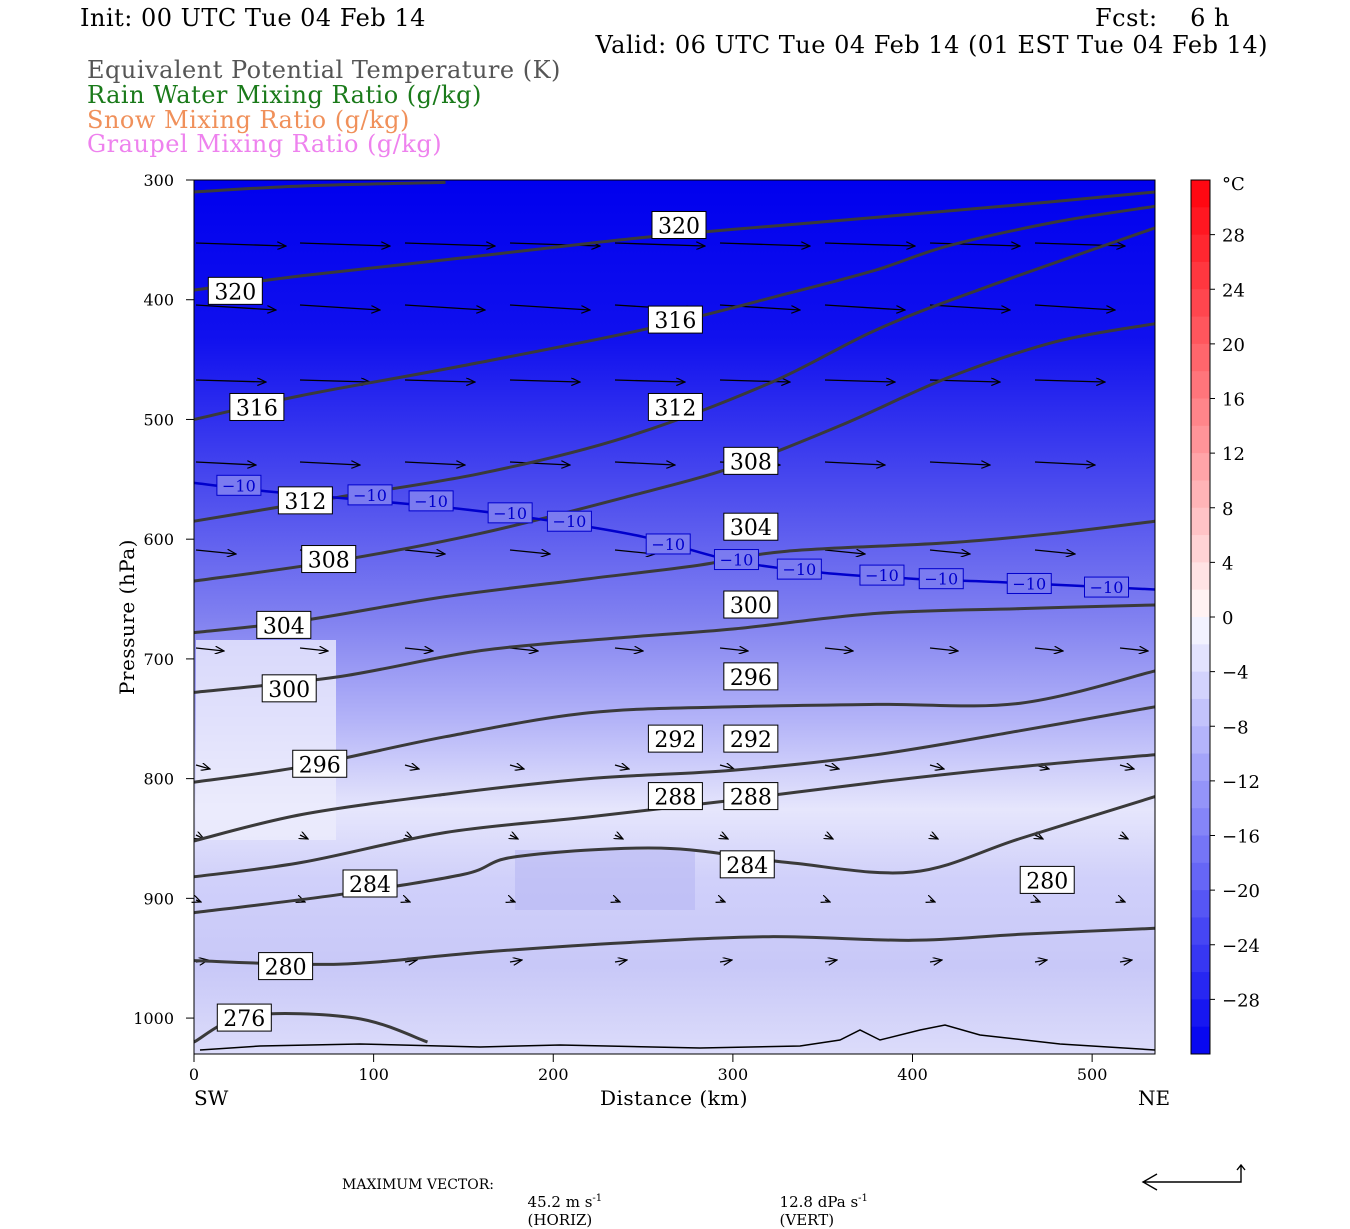  What do you see at coordinates (560, 1202) in the screenshot?
I see `max-vector-horiz: 45.2 m s-1 (HORIZ)` at bounding box center [560, 1202].